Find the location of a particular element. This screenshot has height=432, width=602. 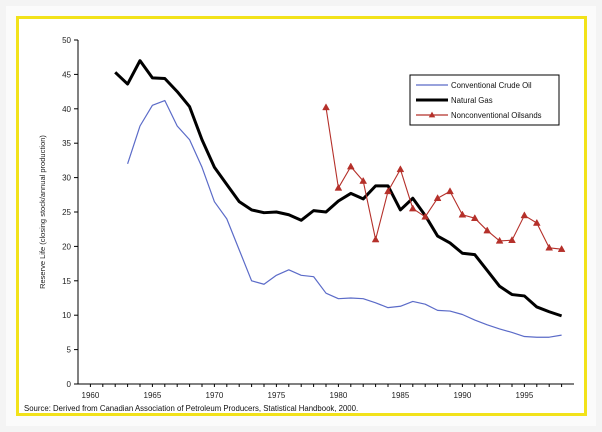

legend-item: Conventional Crude Oil is located at coordinates (474, 85).